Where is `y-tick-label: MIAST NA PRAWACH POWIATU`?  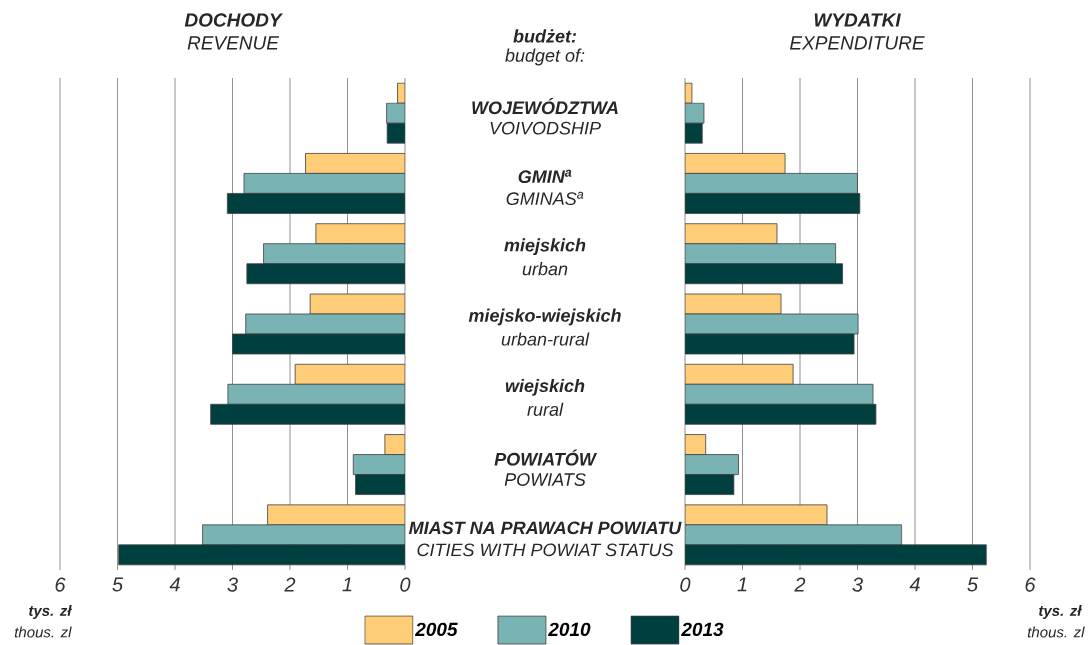
y-tick-label: MIAST NA PRAWACH POWIATU is located at coordinates (545, 528).